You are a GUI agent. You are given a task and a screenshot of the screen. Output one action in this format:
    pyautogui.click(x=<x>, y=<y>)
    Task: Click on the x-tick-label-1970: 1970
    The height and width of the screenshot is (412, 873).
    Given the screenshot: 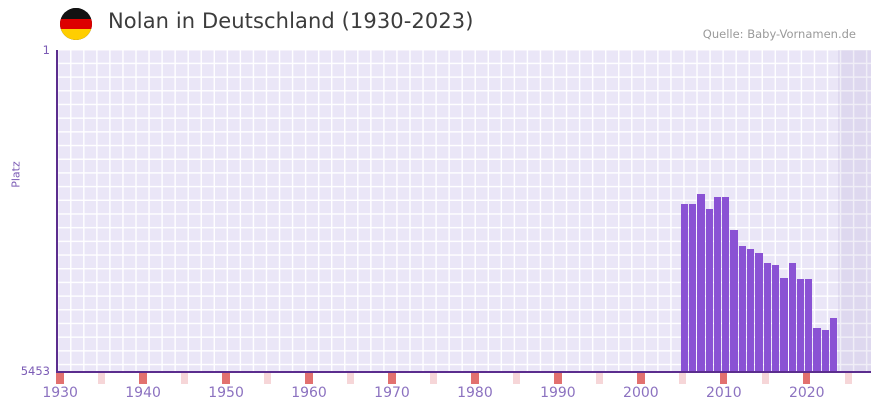 What is the action you would take?
    pyautogui.click(x=392, y=393)
    